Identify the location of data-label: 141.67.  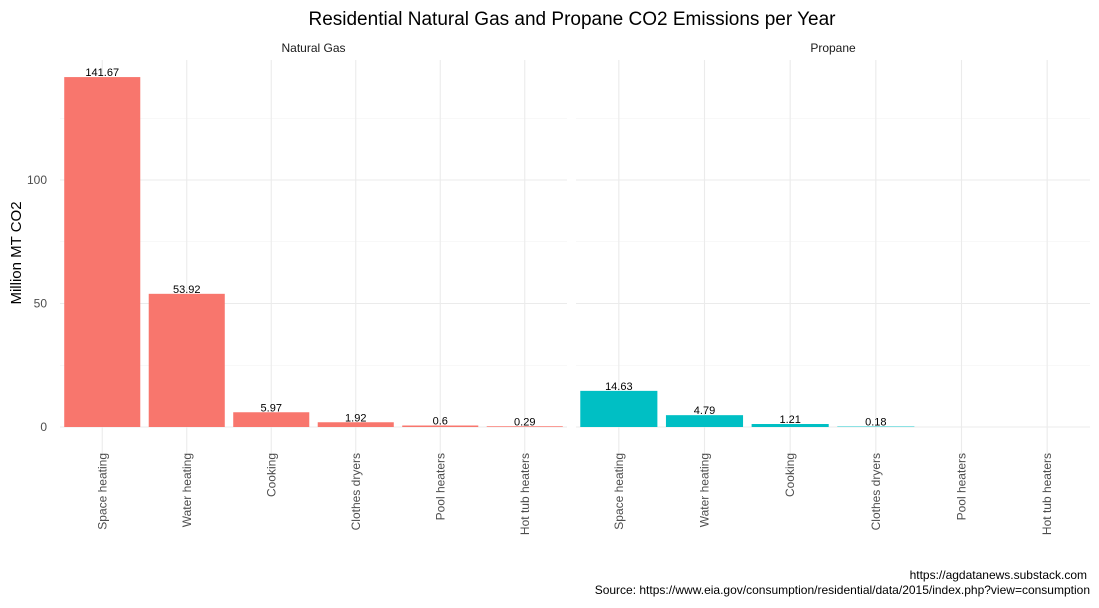
(102, 73).